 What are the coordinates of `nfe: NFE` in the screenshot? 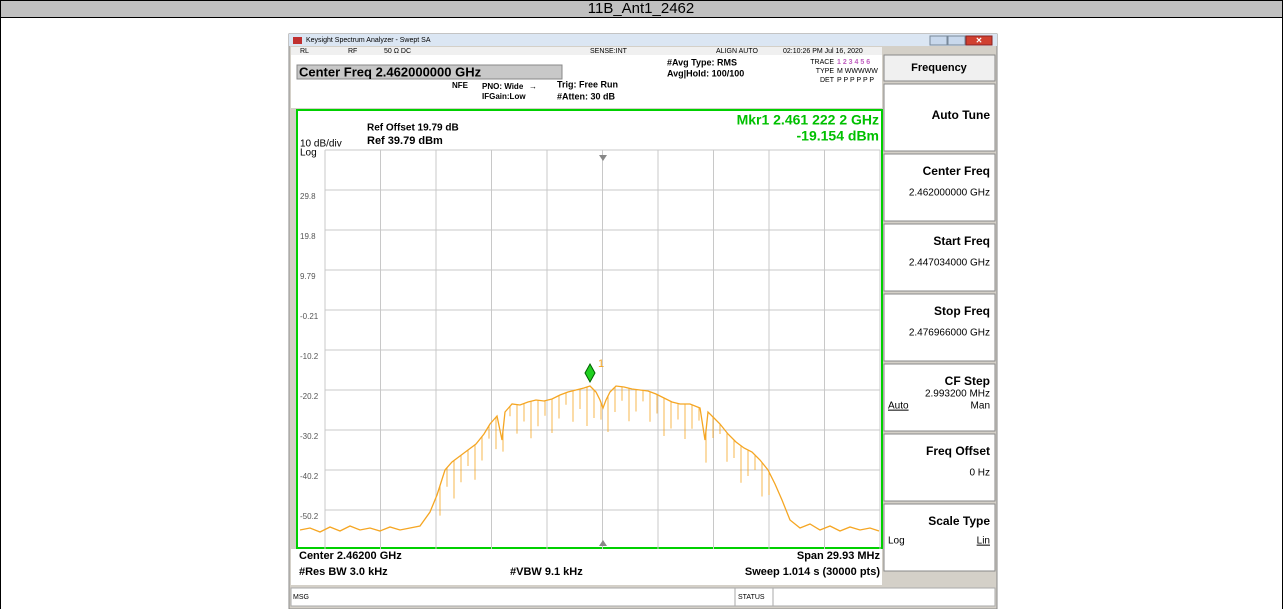 It's located at (460, 85).